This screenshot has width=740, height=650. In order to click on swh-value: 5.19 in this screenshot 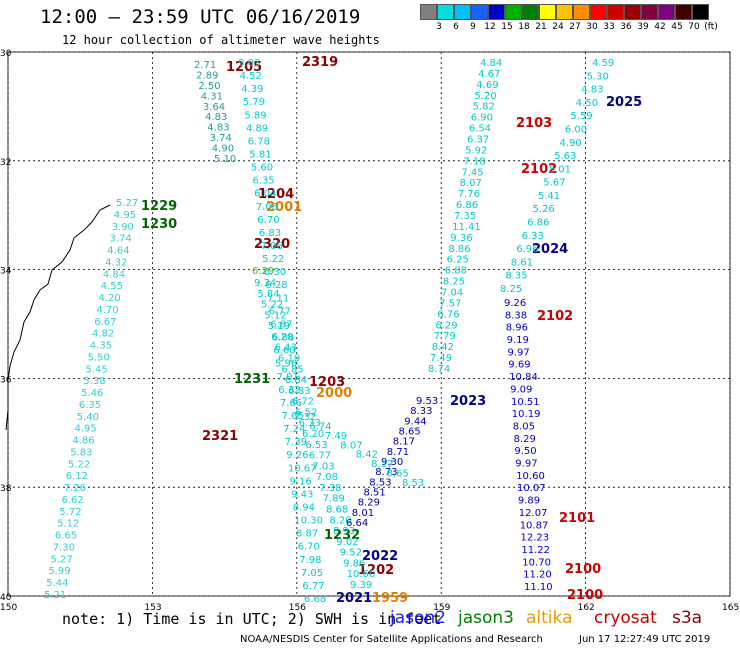, I will do `click(279, 326)`.